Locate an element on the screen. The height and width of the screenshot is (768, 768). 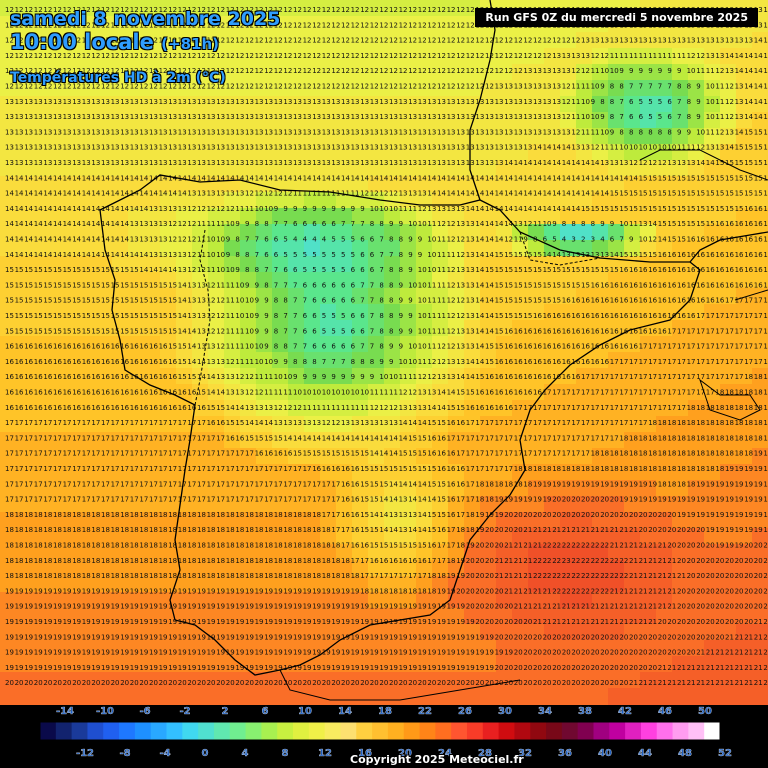
temperature-value: 20 is located at coordinates (652, 530).